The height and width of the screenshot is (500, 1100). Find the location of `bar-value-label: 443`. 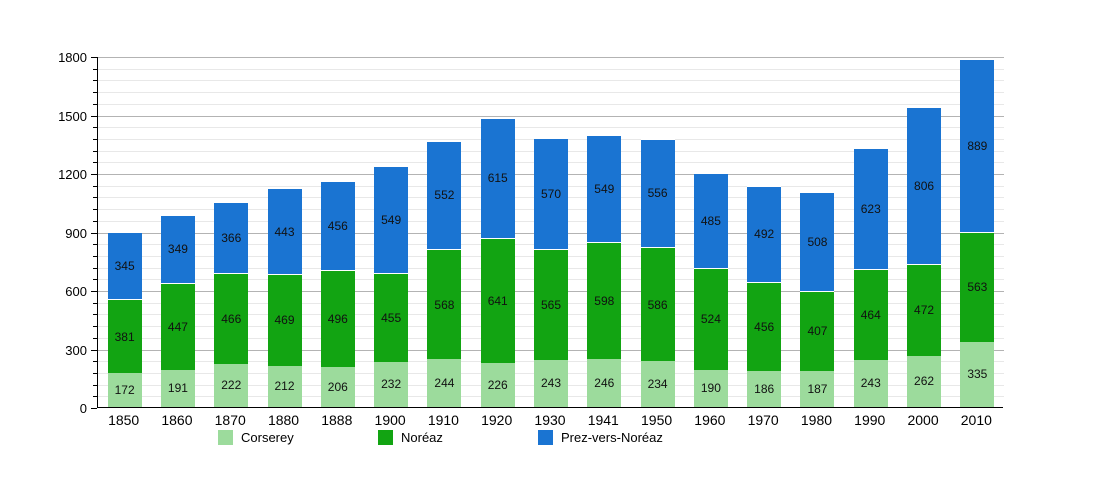

bar-value-label: 443 is located at coordinates (284, 231).